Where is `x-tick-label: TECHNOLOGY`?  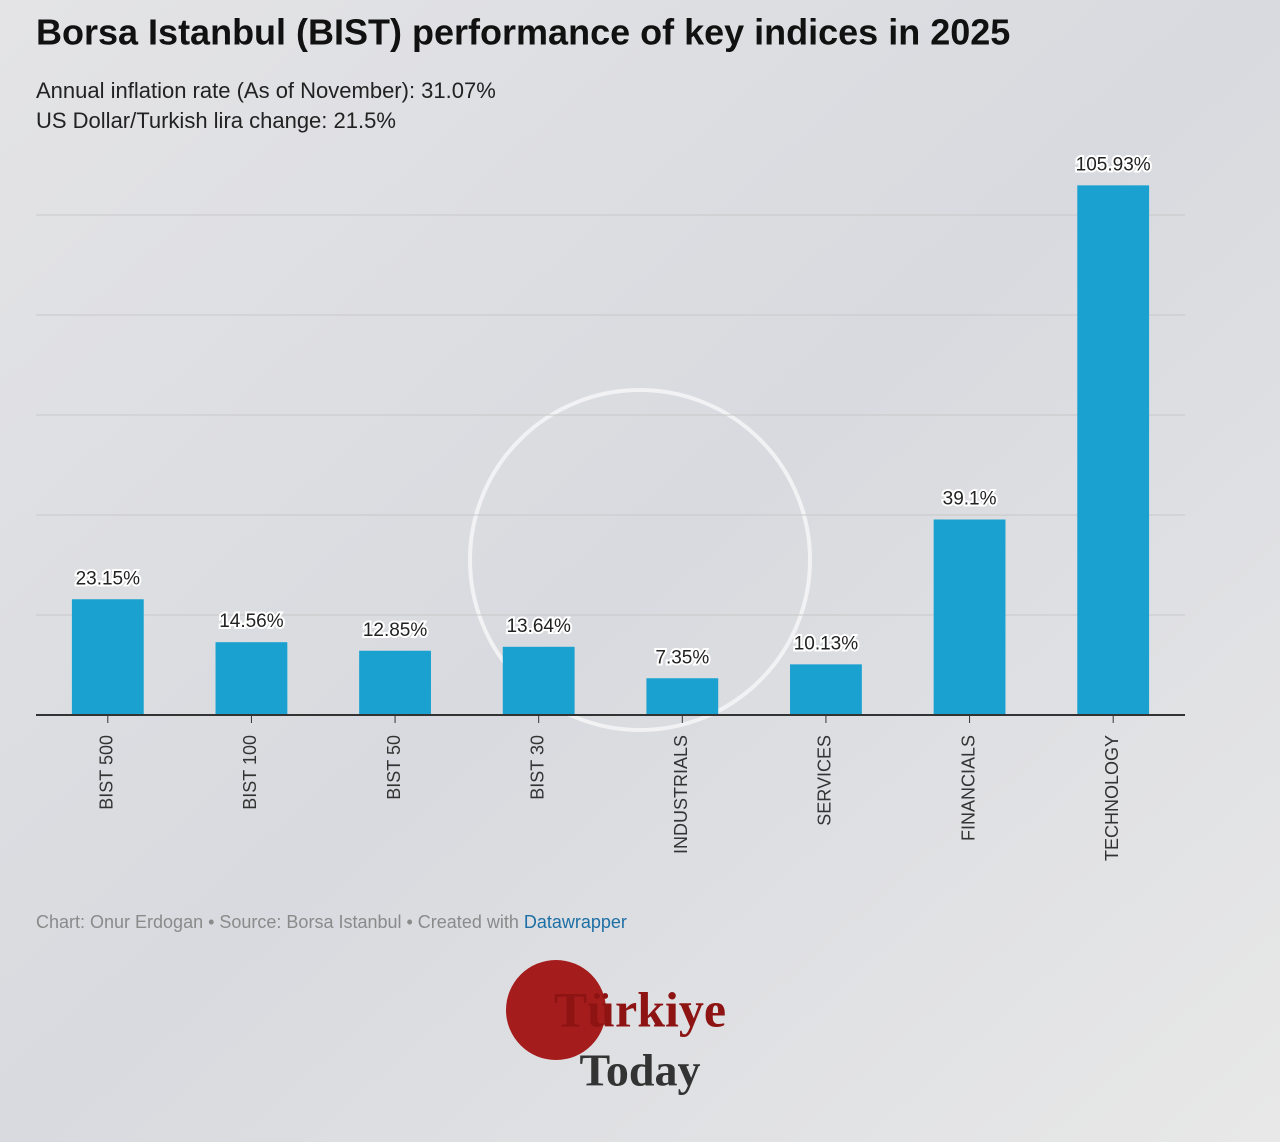 x-tick-label: TECHNOLOGY is located at coordinates (1112, 798).